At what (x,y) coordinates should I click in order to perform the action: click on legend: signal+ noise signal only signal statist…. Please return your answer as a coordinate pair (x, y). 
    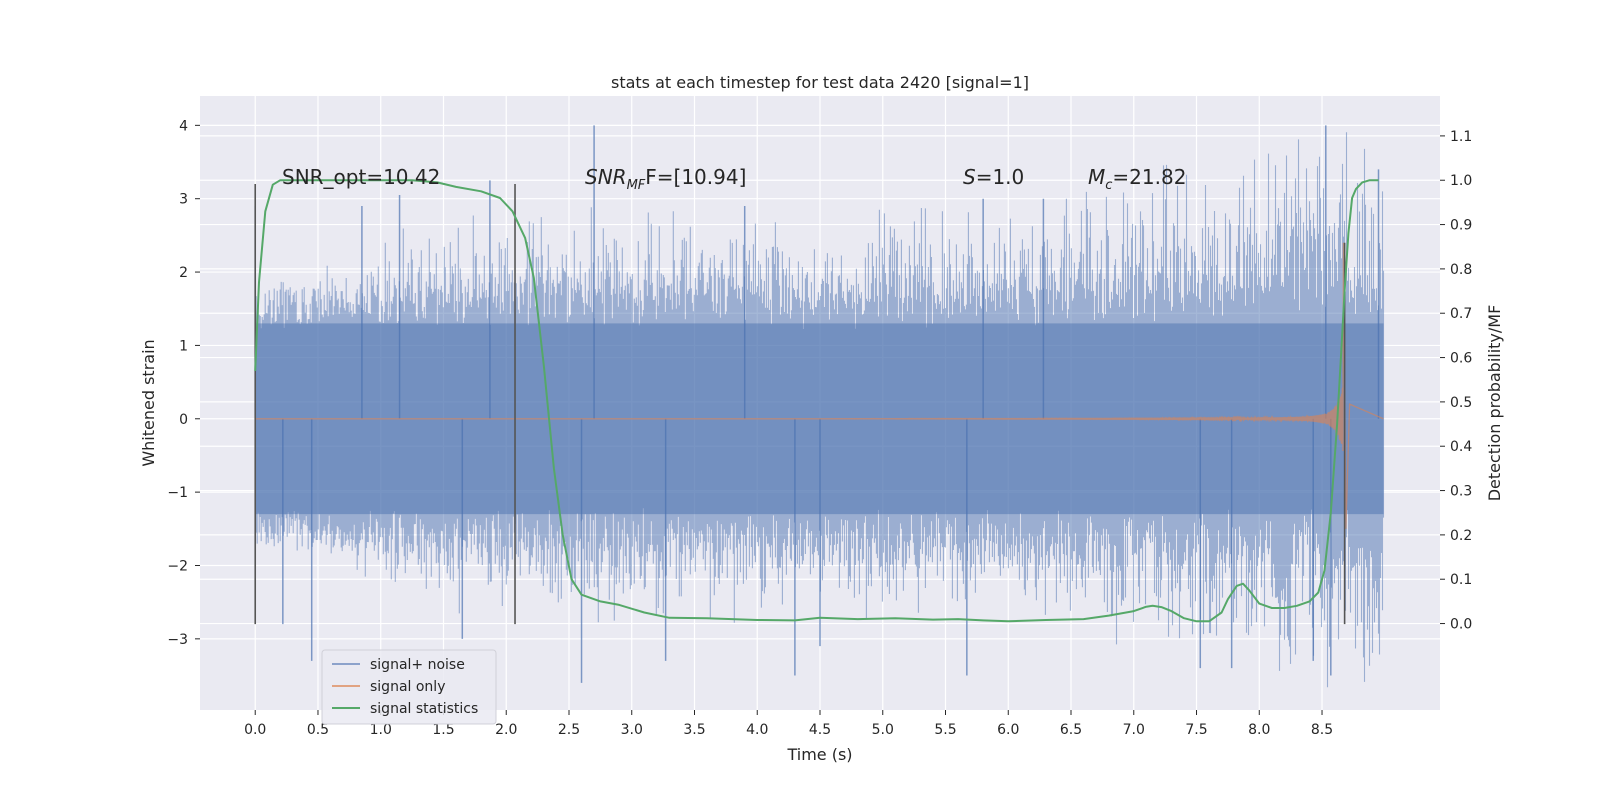
    Looking at the image, I should click on (409, 687).